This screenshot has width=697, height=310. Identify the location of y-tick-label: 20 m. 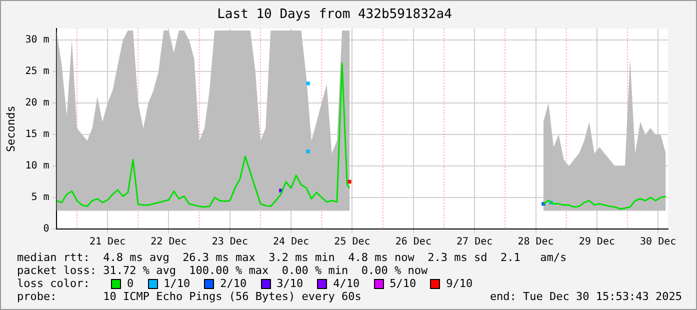
(37, 103).